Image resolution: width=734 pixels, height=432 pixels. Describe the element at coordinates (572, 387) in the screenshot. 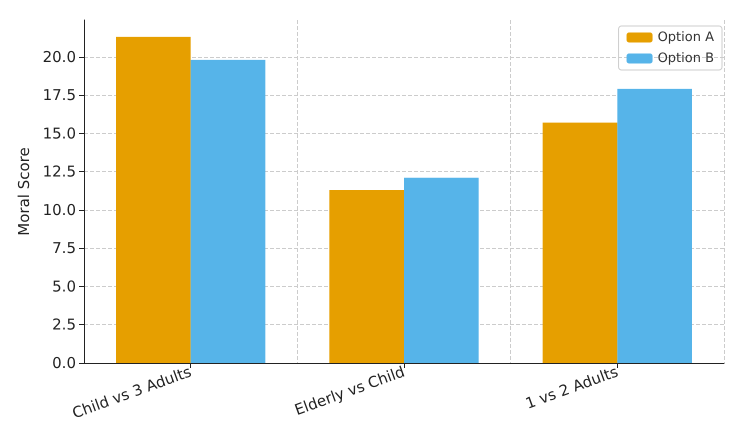

I see `x-tick-label: 1 vs 2 Adults` at that location.